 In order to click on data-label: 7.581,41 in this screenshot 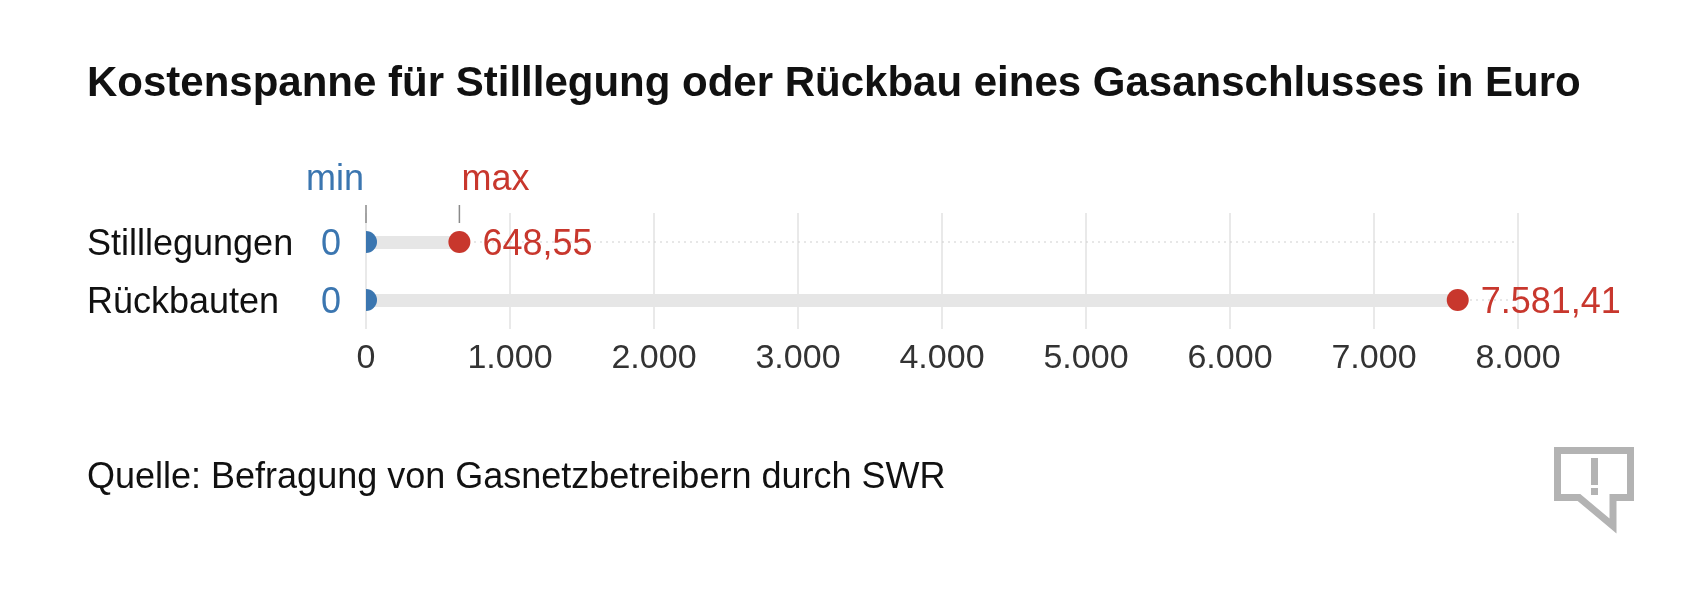, I will do `click(1550, 300)`.